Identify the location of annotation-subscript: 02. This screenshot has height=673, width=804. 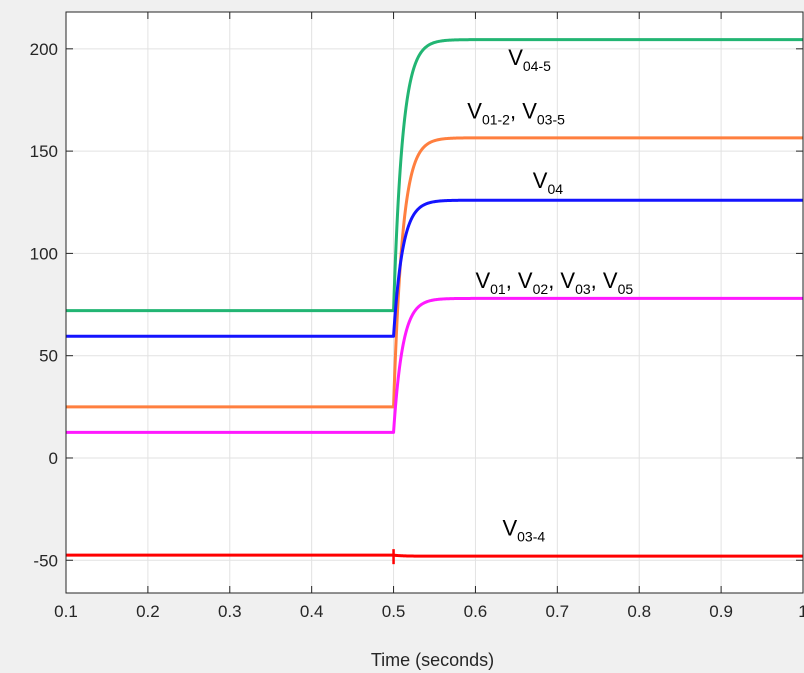
(541, 289).